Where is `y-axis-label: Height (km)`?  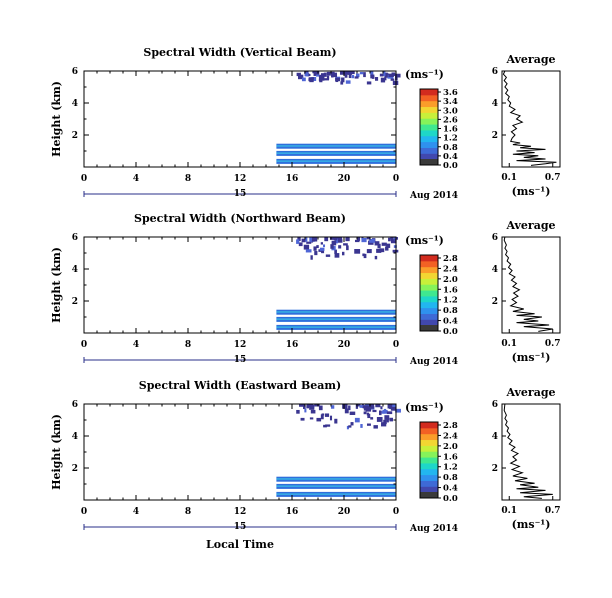 y-axis-label: Height (km) is located at coordinates (56, 285).